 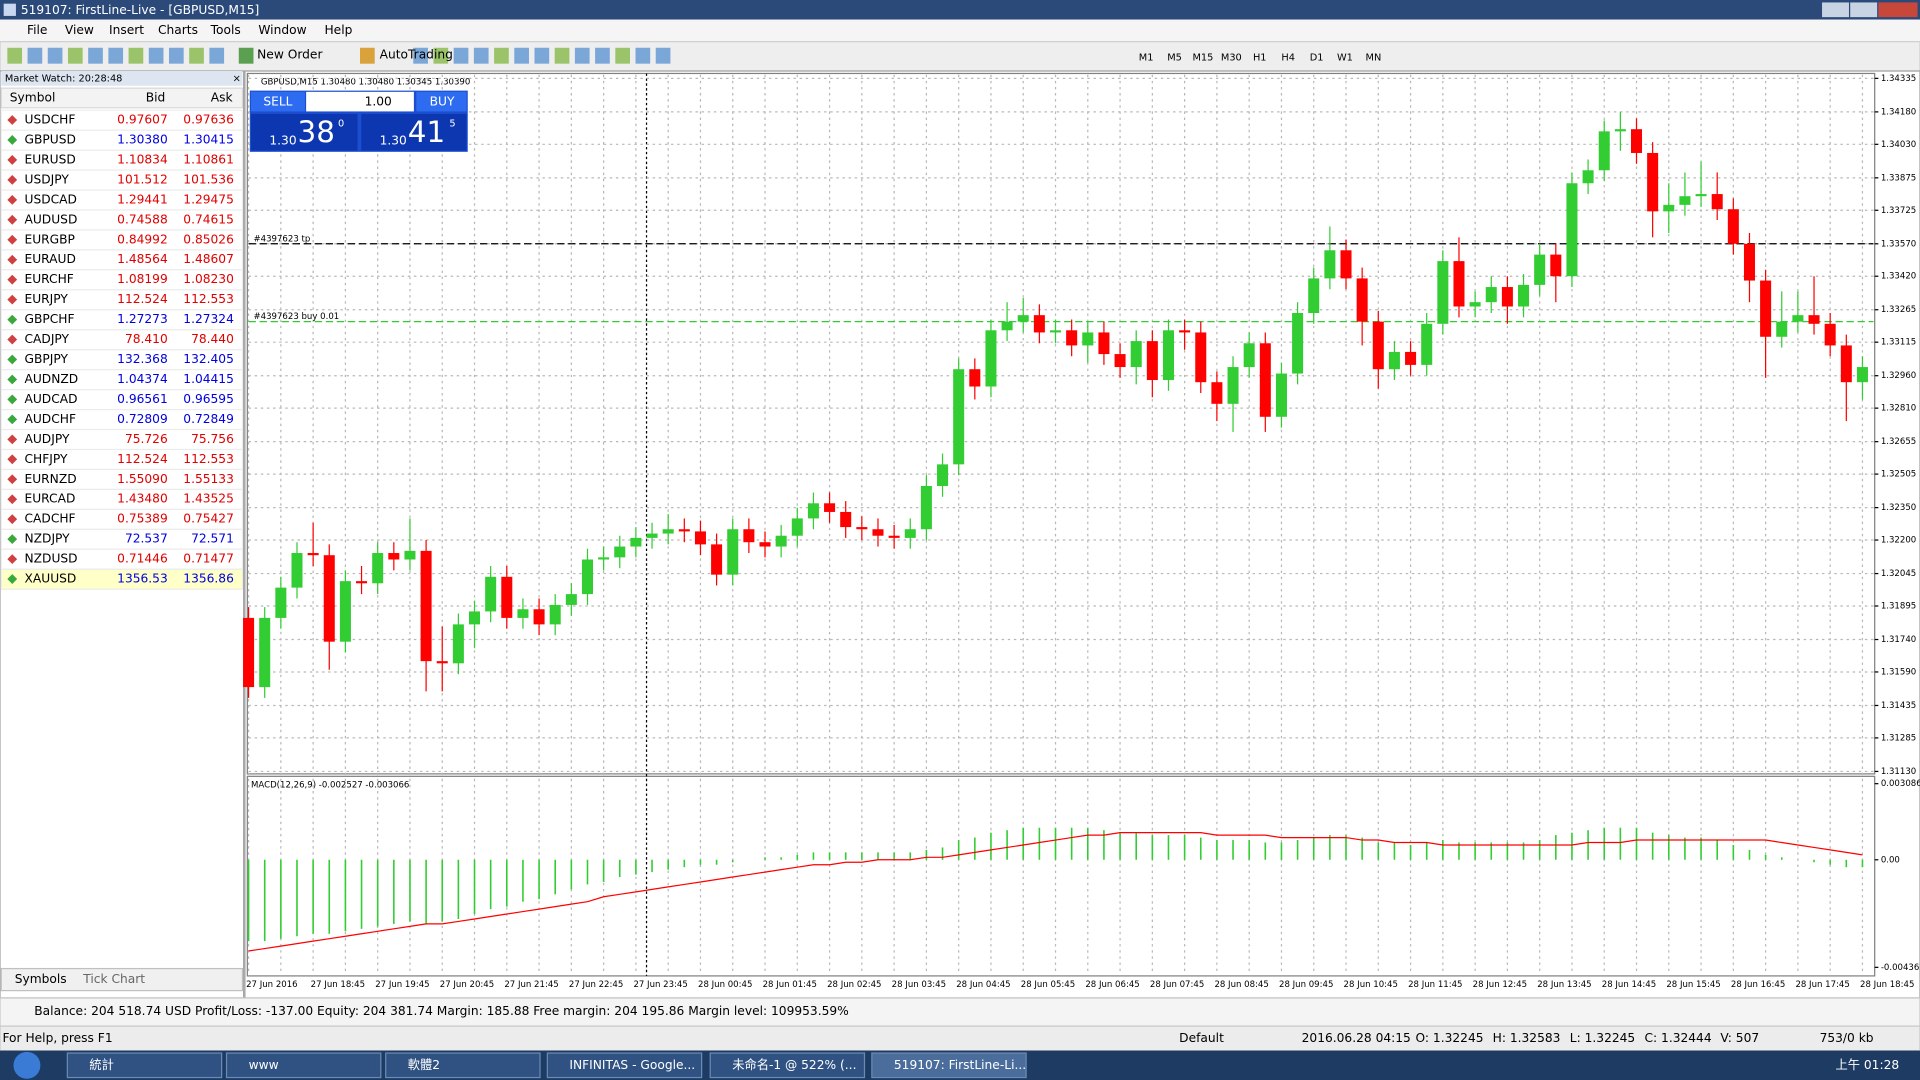 What do you see at coordinates (1835, 10) in the screenshot?
I see `minimize-button` at bounding box center [1835, 10].